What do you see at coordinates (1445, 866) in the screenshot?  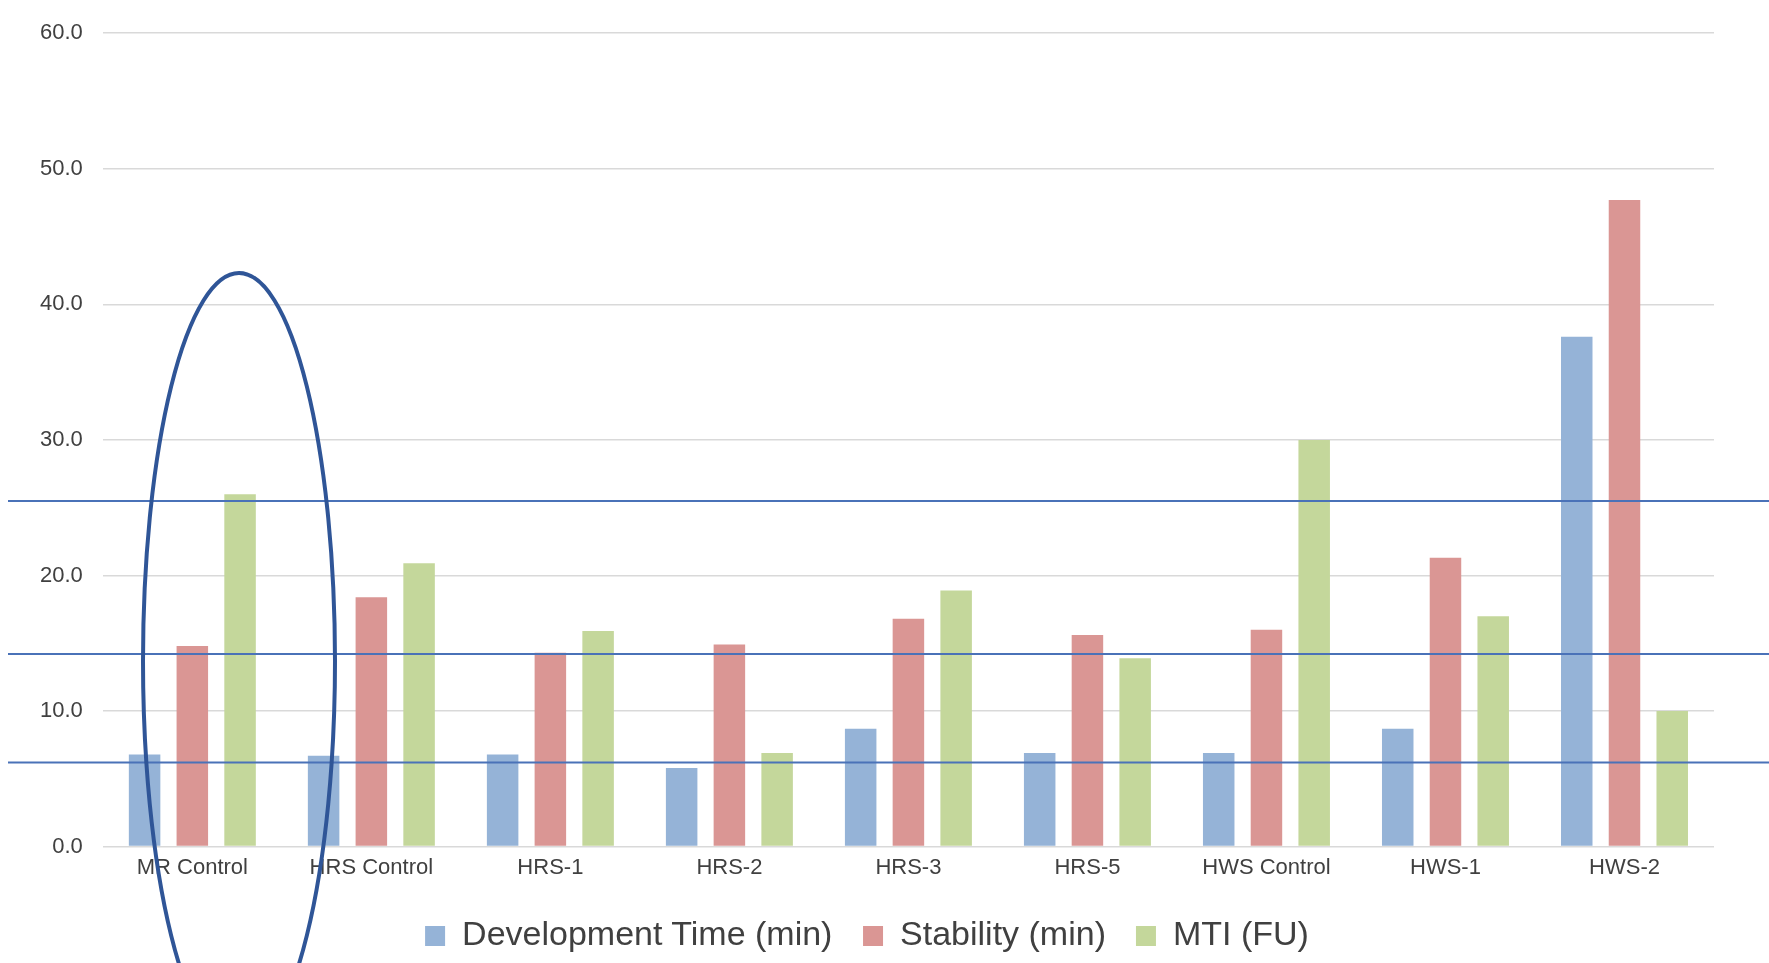 I see `x-tick-label: HWS-1` at bounding box center [1445, 866].